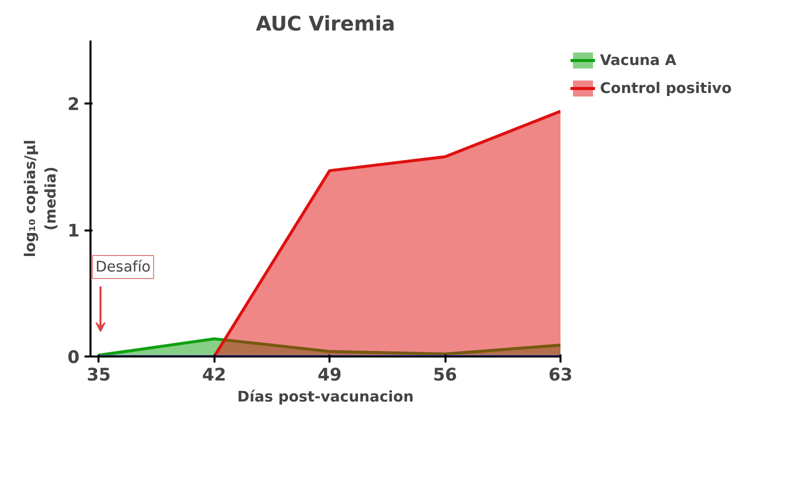  Describe the element at coordinates (73, 232) in the screenshot. I see `y-tick-label: 1` at that location.